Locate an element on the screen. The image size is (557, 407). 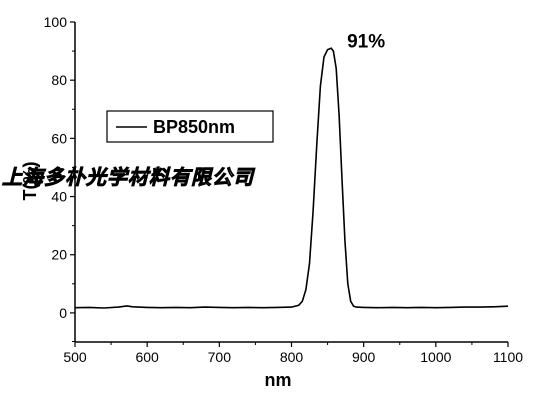
legend: BP850nm is located at coordinates (190, 126).